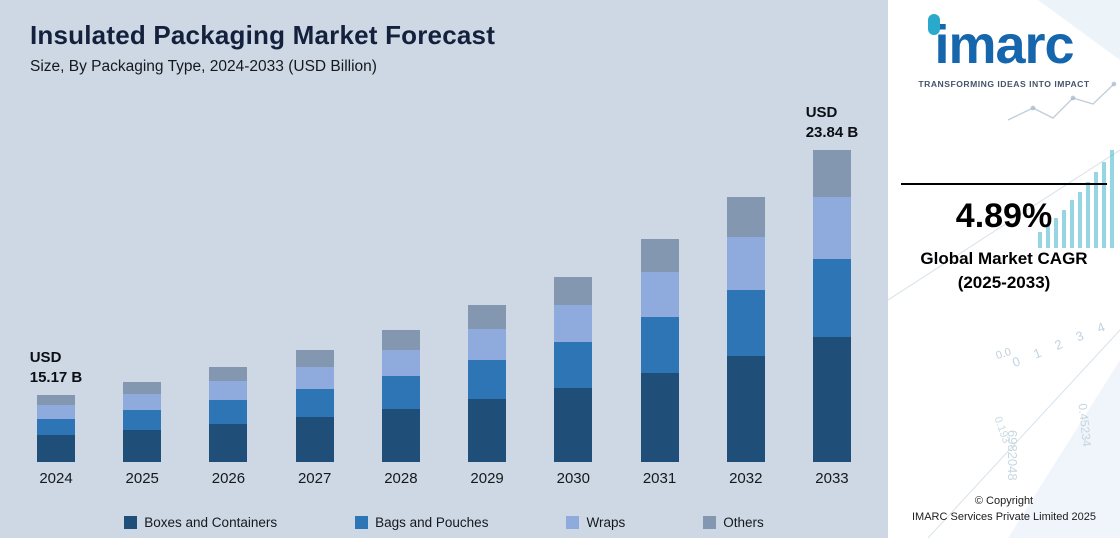 The image size is (1120, 538). What do you see at coordinates (263, 35) in the screenshot?
I see `chart-title: Insulated Packaging Market Forecast` at bounding box center [263, 35].